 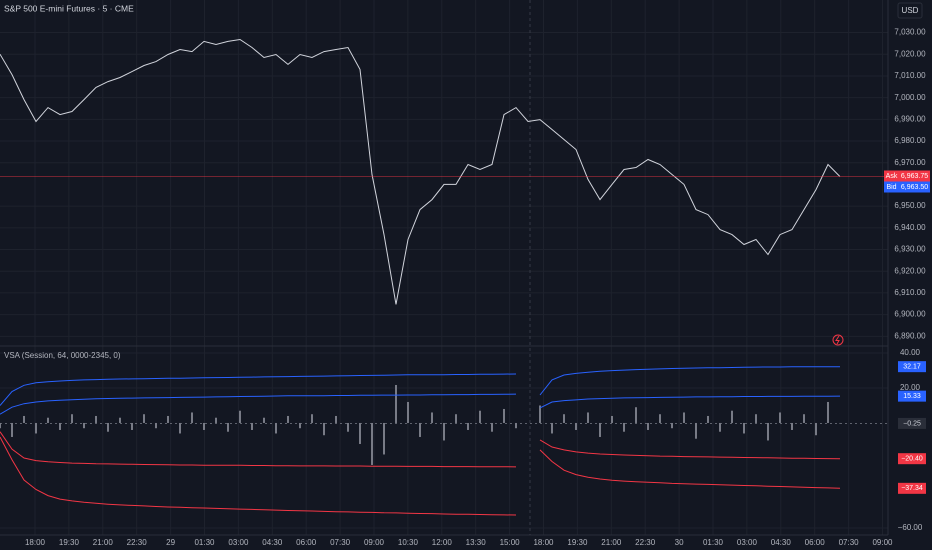 What do you see at coordinates (910, 205) in the screenshot?
I see `y-tick-label: 6,950.00` at bounding box center [910, 205].